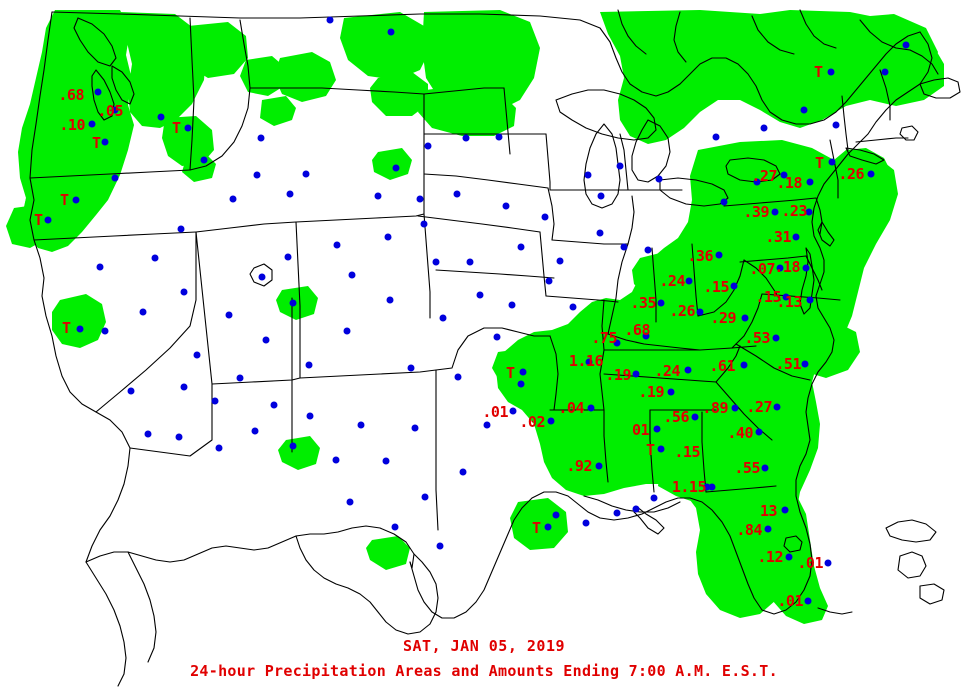 This screenshot has height=697, width=968. I want to click on precip-area-texas-panhandle, so click(388, 553).